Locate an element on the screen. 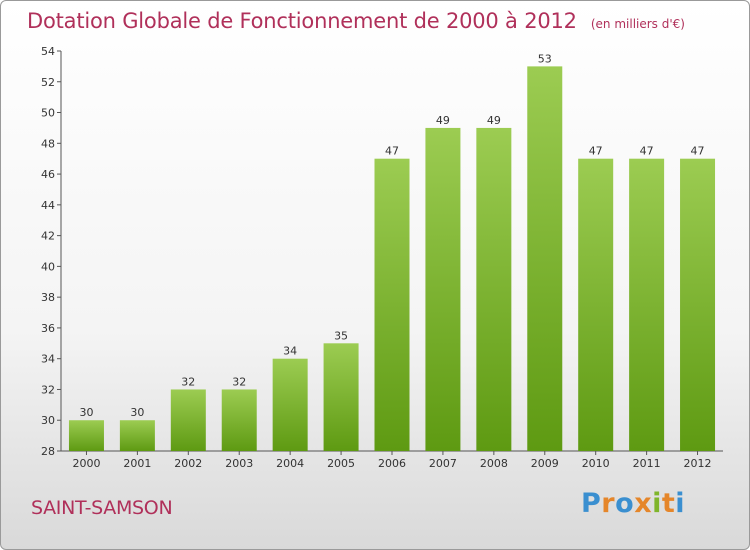 This screenshot has height=550, width=750. bar-2006 is located at coordinates (392, 304).